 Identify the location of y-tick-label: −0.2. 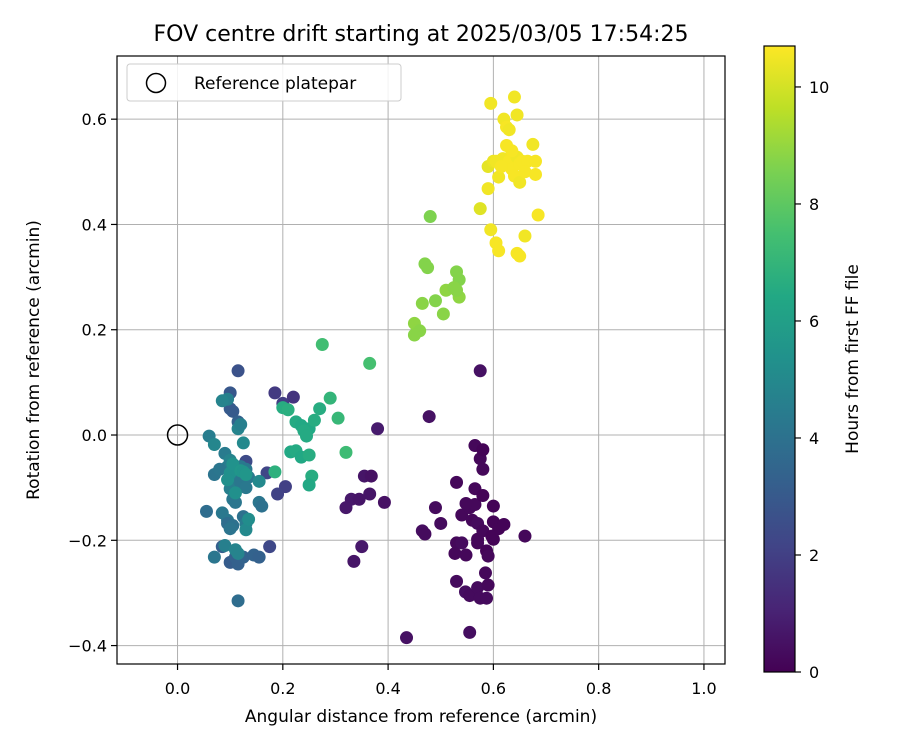
(87, 540).